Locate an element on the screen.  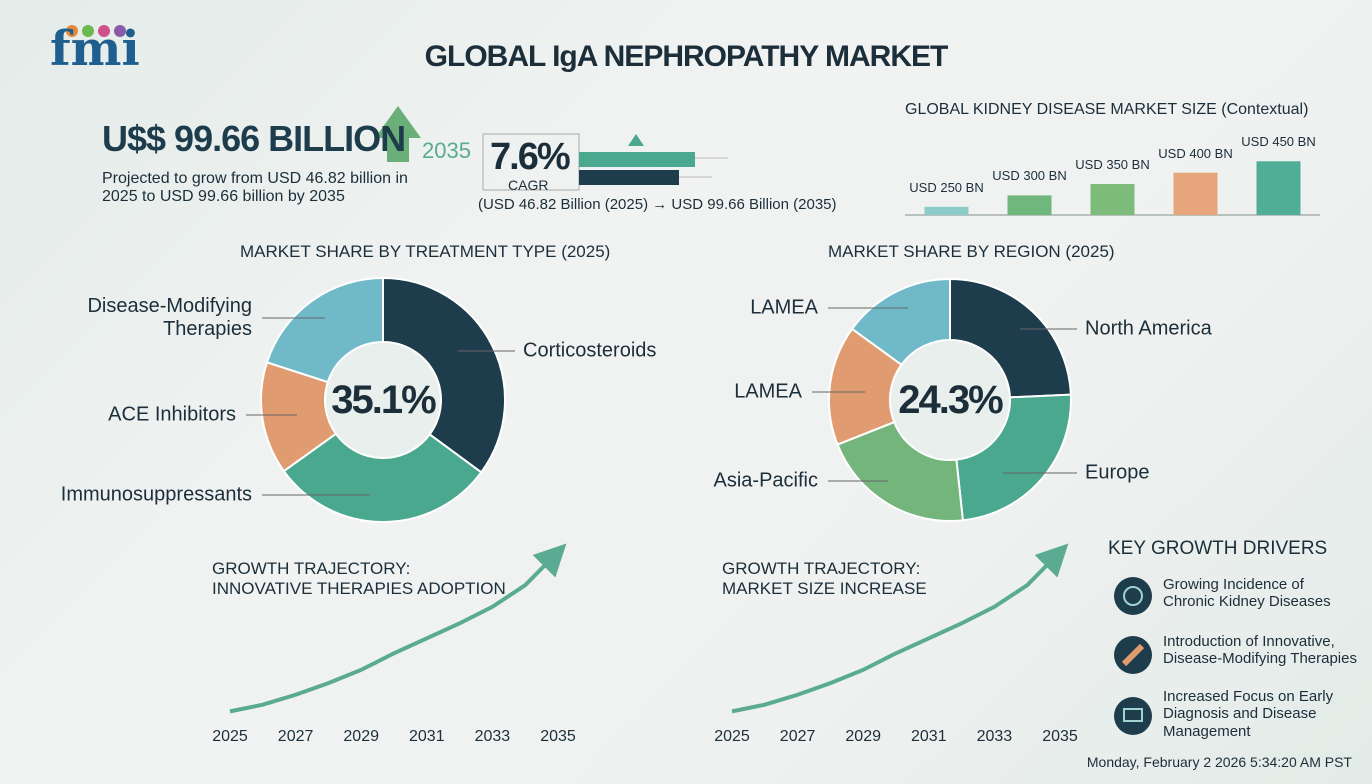
category-label: Europe is located at coordinates (1117, 472).